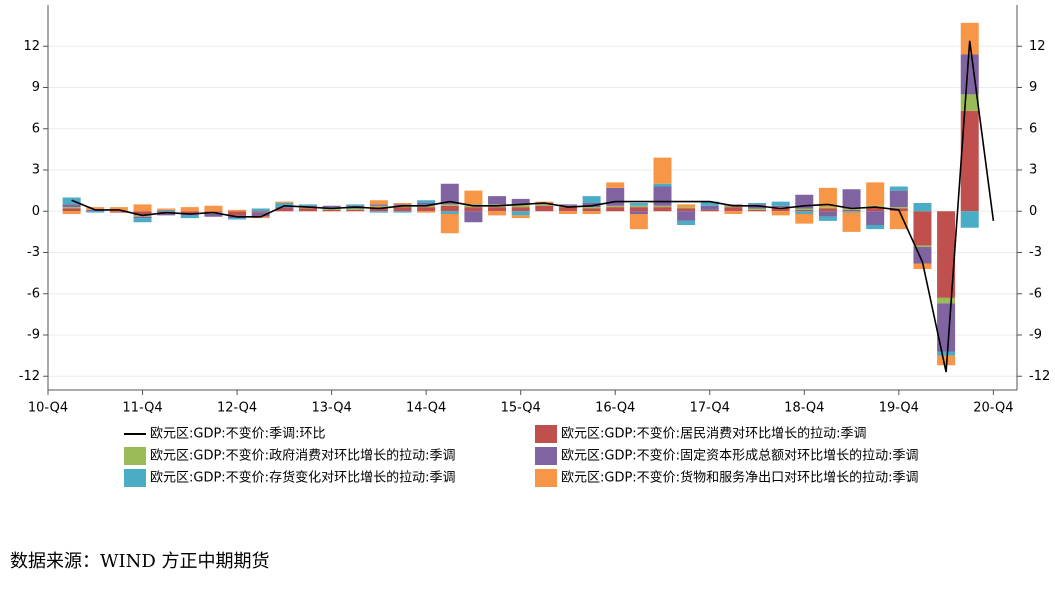  I want to click on y-tick-label: 0, so click(36, 211).